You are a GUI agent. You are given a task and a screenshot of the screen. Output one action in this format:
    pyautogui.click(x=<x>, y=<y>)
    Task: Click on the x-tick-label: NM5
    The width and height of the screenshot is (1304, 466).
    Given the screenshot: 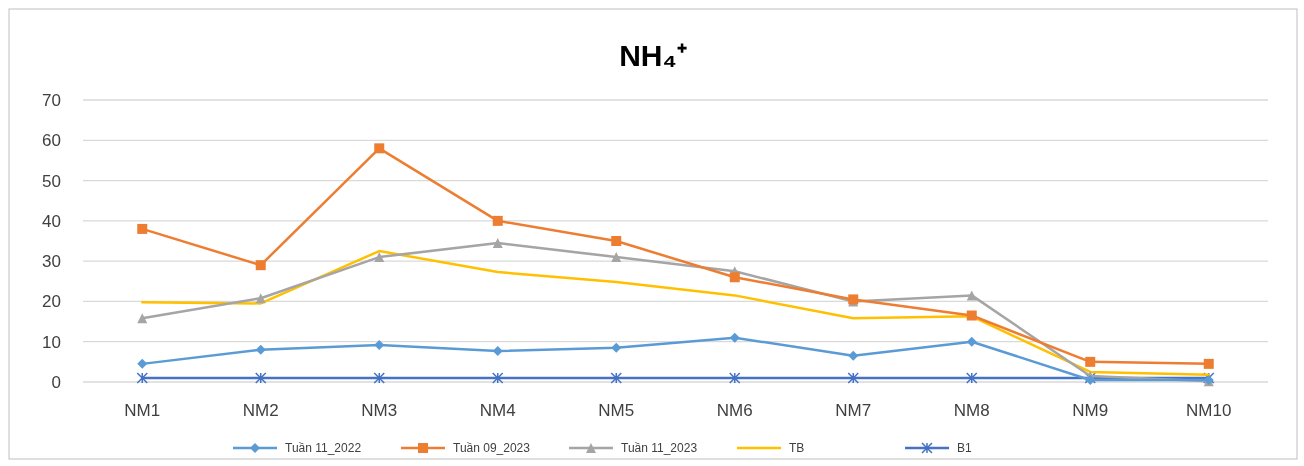 What is the action you would take?
    pyautogui.click(x=616, y=410)
    